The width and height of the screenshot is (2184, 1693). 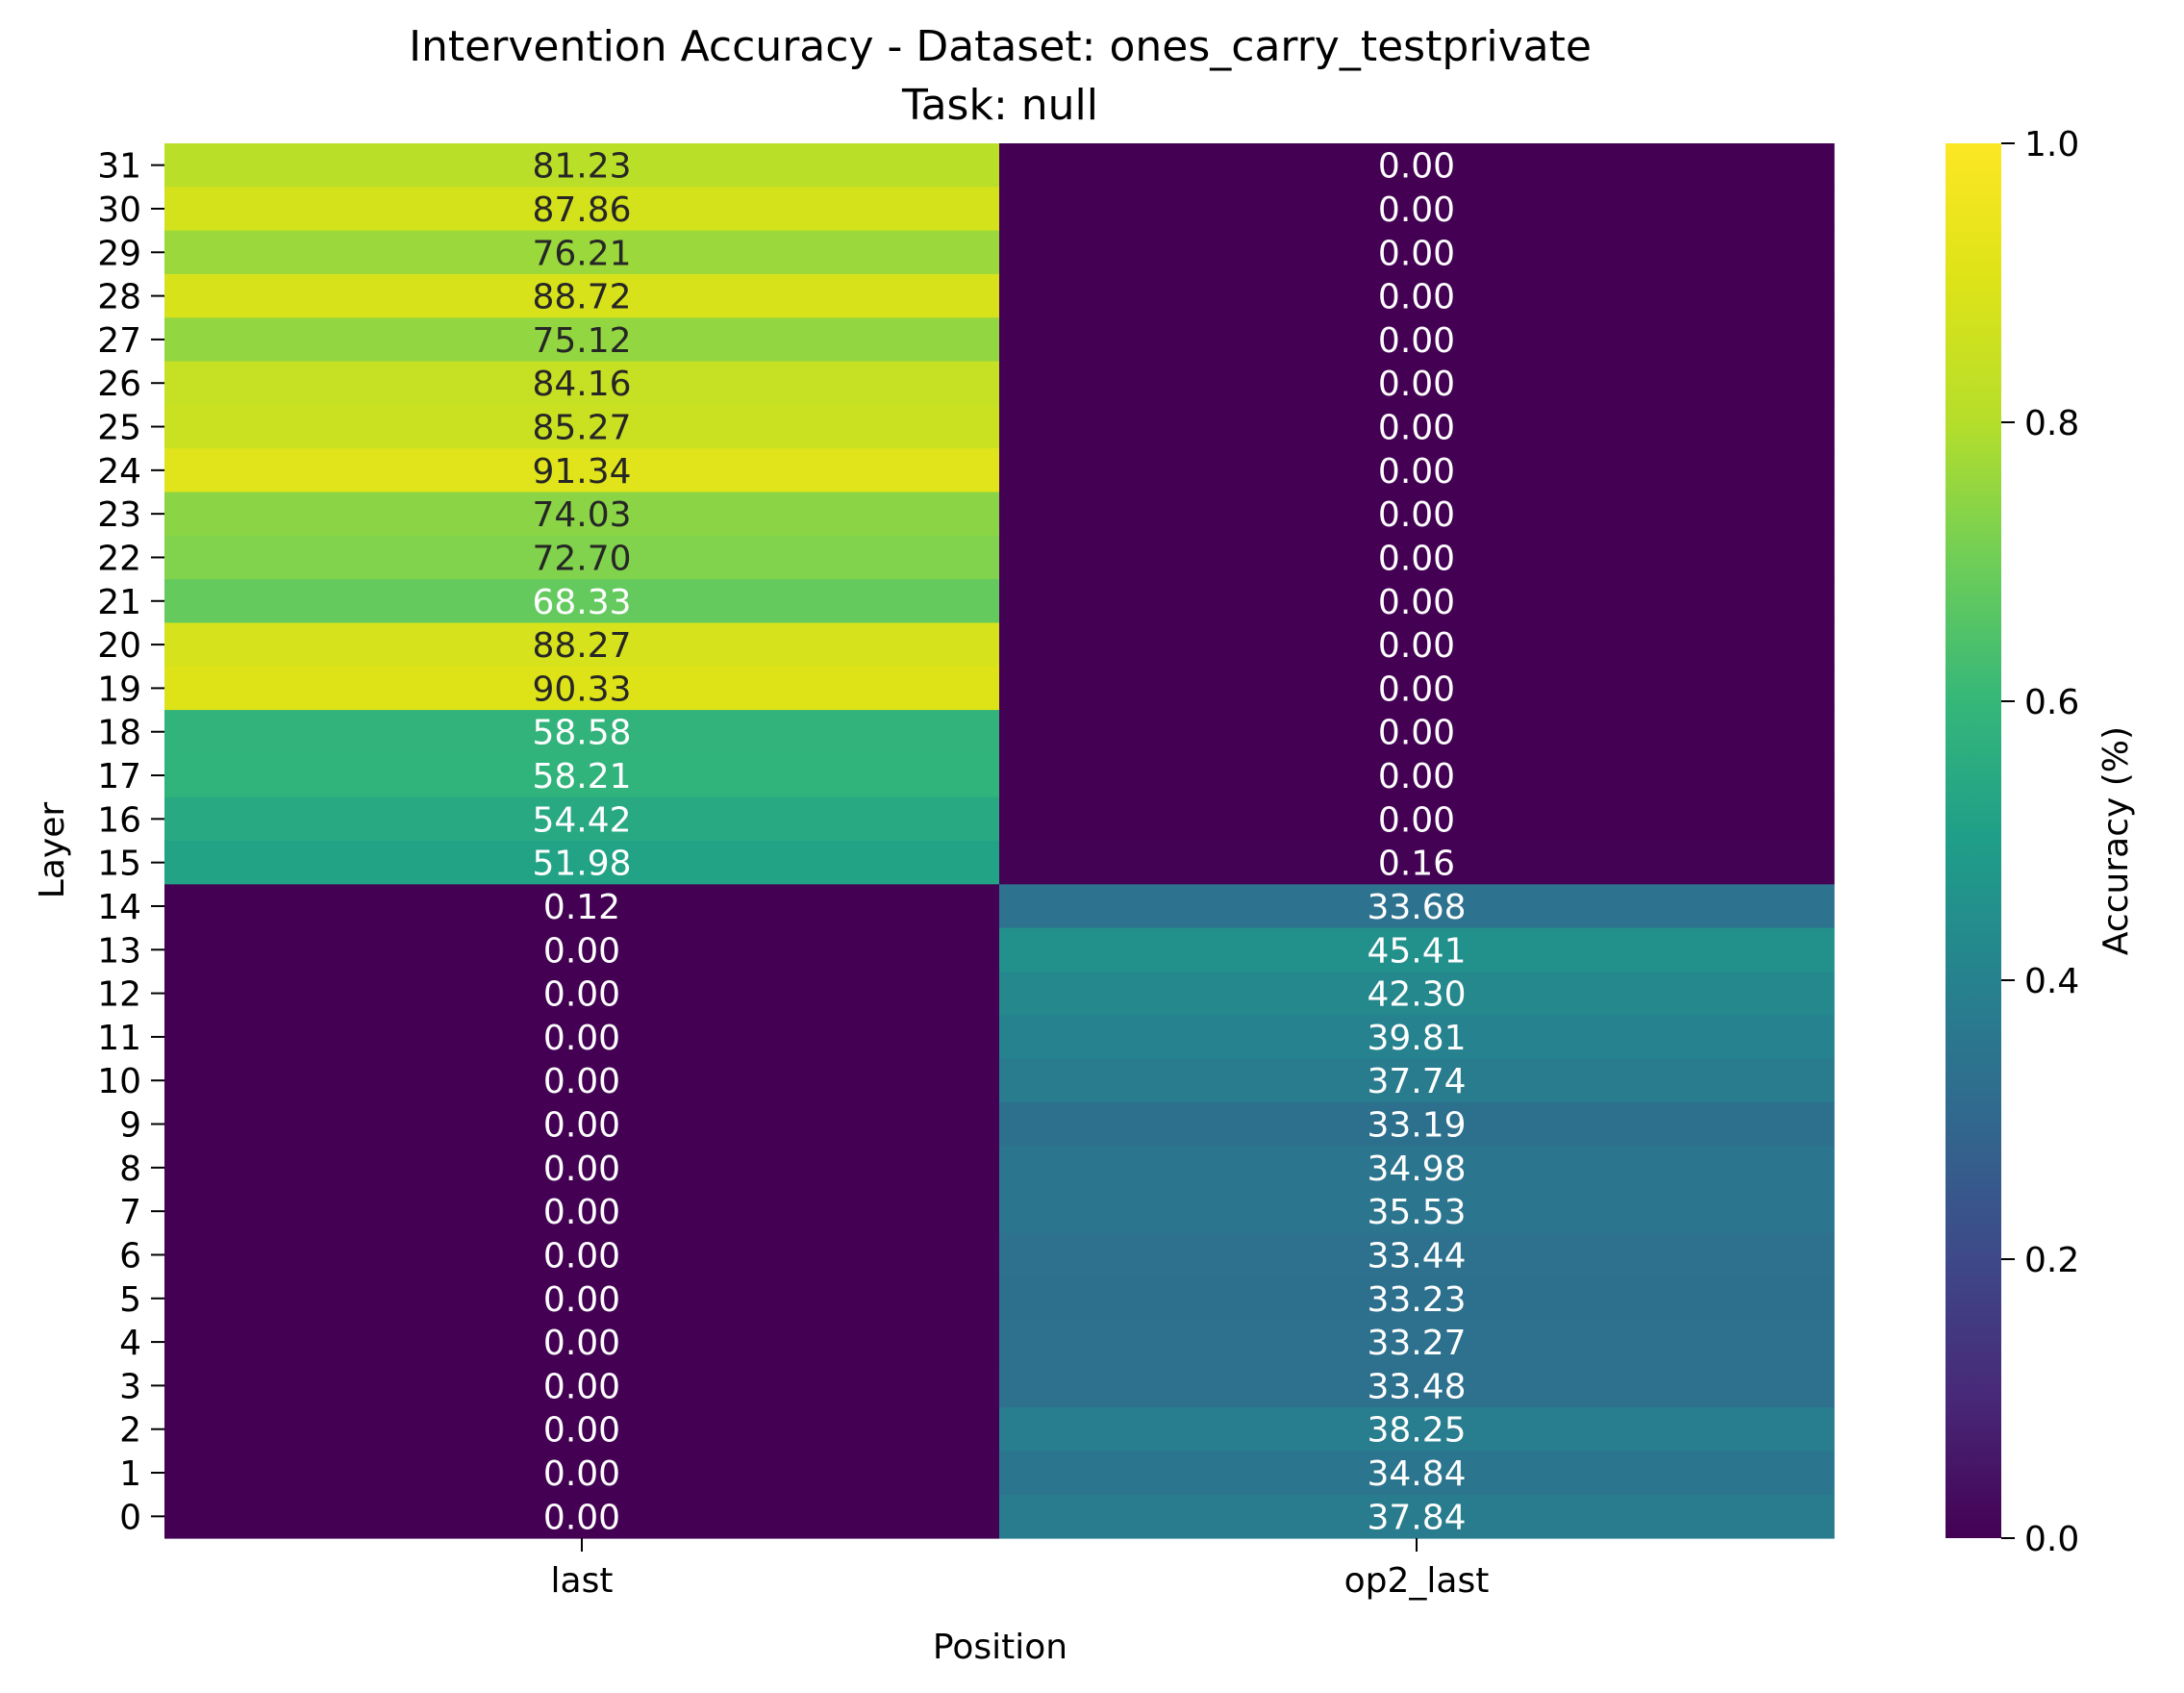 What do you see at coordinates (130, 1169) in the screenshot?
I see `y-tick-label: 8` at bounding box center [130, 1169].